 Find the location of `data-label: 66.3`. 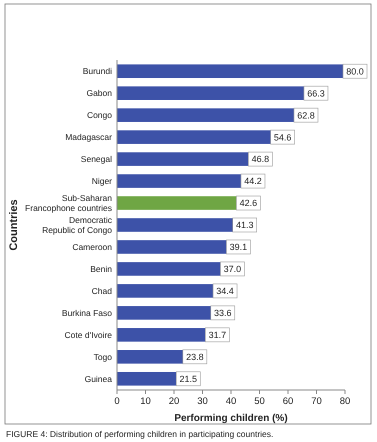

data-label: 66.3 is located at coordinates (316, 93).